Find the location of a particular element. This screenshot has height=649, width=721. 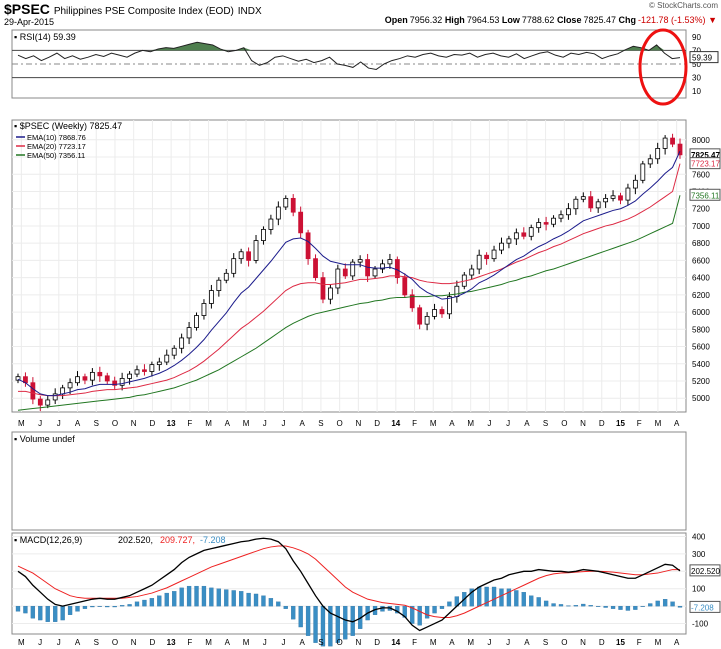

open-value: 7956.32 is located at coordinates (426, 20).